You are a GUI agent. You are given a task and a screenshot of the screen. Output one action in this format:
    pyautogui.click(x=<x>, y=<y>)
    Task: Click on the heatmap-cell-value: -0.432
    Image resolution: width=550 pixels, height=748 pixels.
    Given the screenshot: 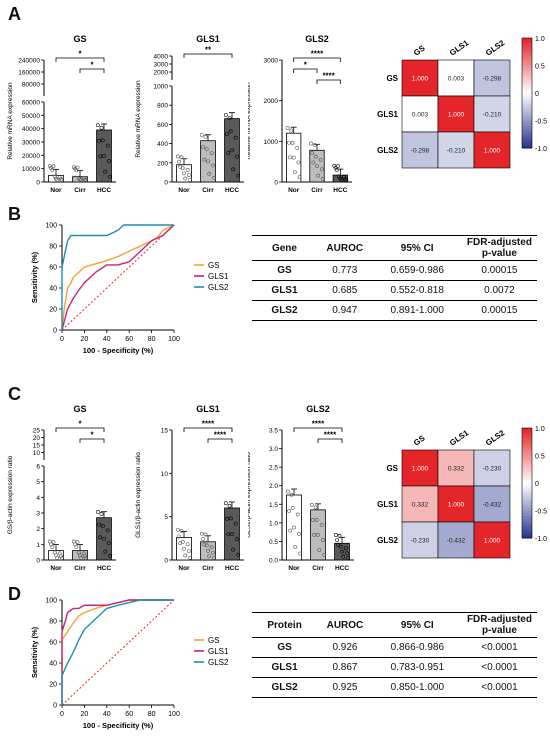 What is the action you would take?
    pyautogui.click(x=492, y=505)
    